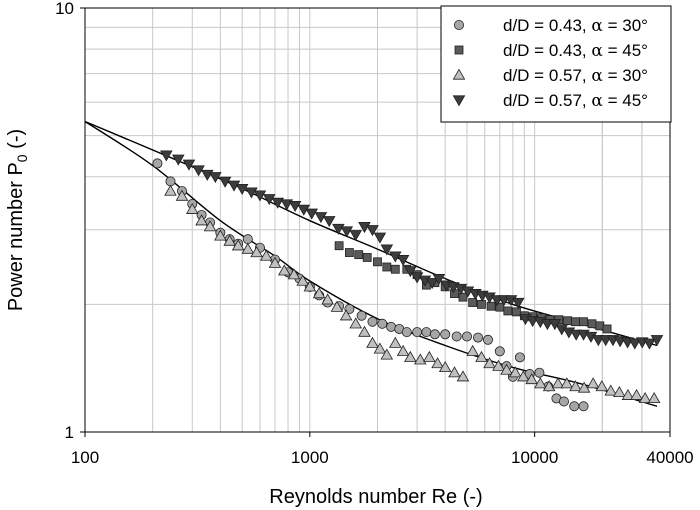  I want to click on x-axis-title: Reynolds number Re (-), so click(375, 497).